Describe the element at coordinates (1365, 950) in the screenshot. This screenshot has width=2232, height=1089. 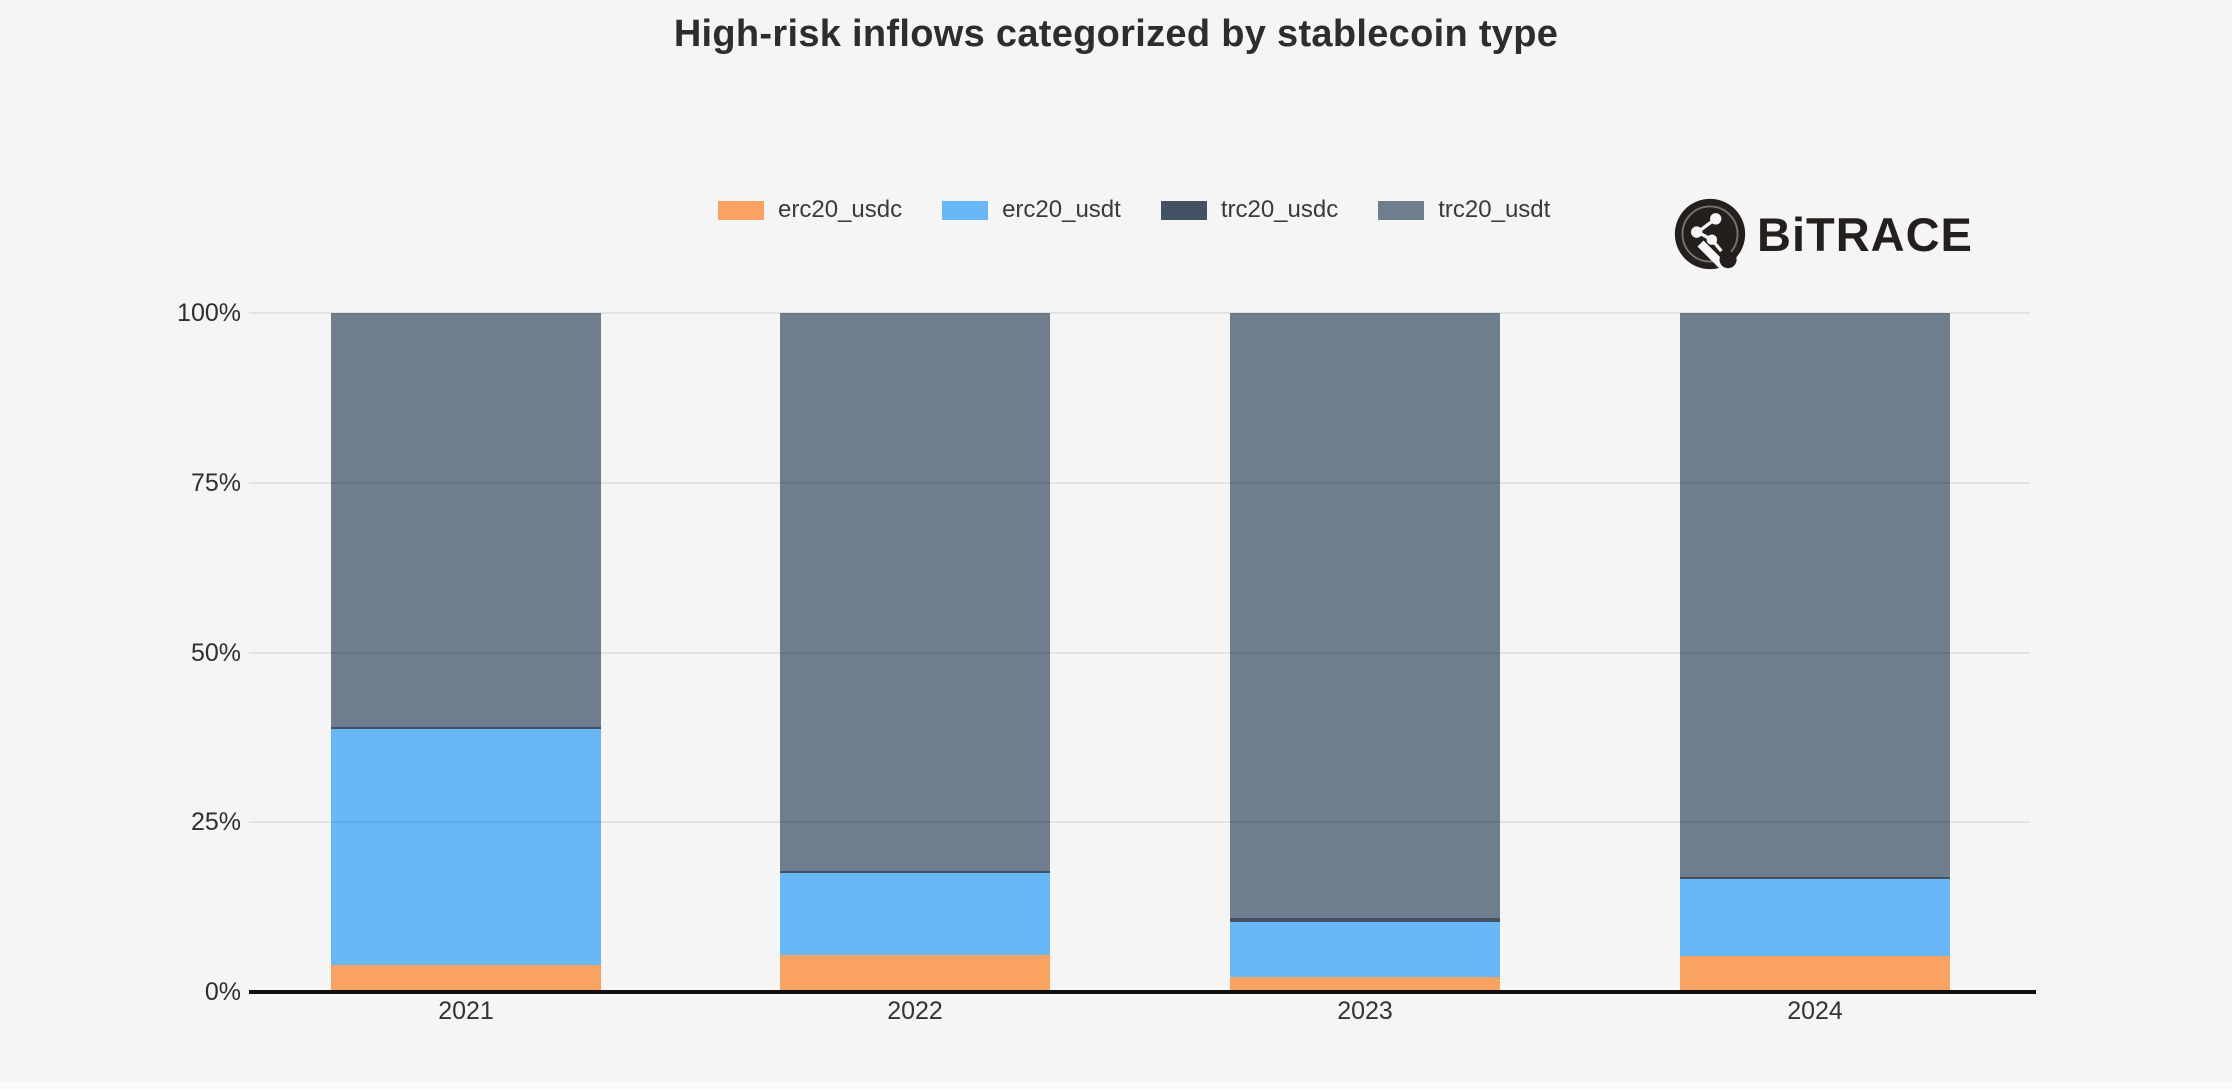
I see `bar-segment-erc20_usdt-2023` at that location.